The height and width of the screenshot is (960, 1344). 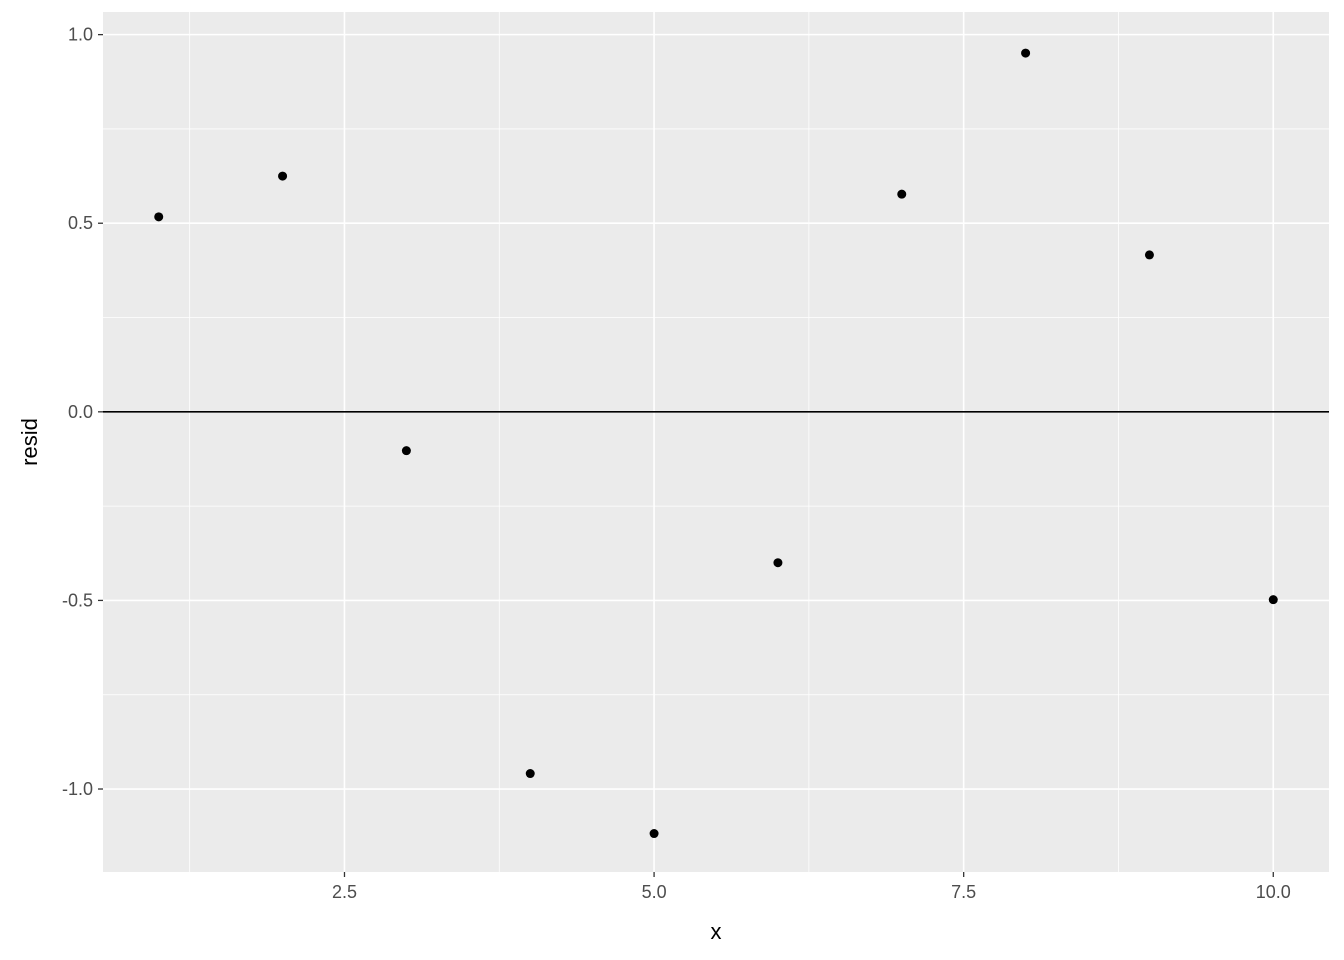 I want to click on x-axis-label: x, so click(x=716, y=931).